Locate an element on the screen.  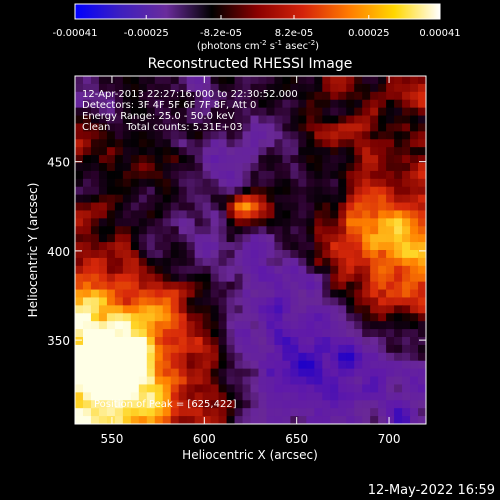
y-tick-label: 350 is located at coordinates (58, 341).